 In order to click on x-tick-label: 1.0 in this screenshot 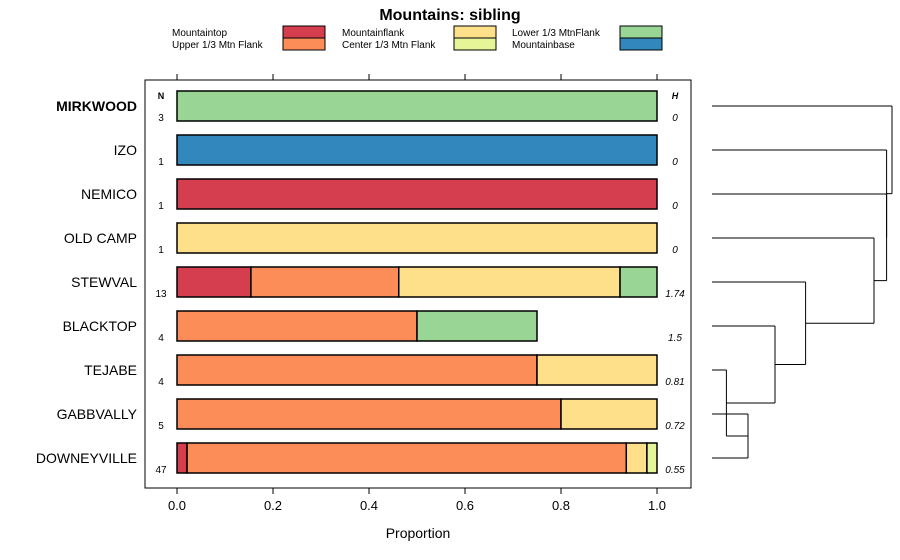, I will do `click(657, 505)`.